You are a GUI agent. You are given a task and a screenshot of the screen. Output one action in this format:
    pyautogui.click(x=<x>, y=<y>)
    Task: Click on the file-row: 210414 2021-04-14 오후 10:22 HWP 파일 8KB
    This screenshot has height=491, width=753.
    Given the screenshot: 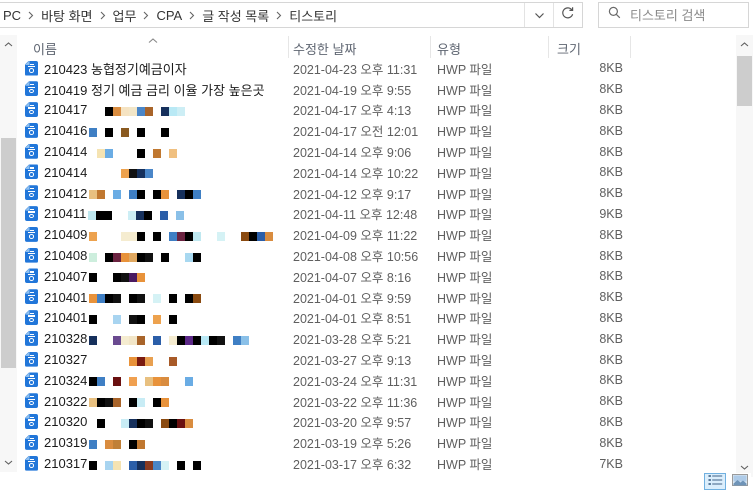 What is the action you would take?
    pyautogui.click(x=376, y=172)
    